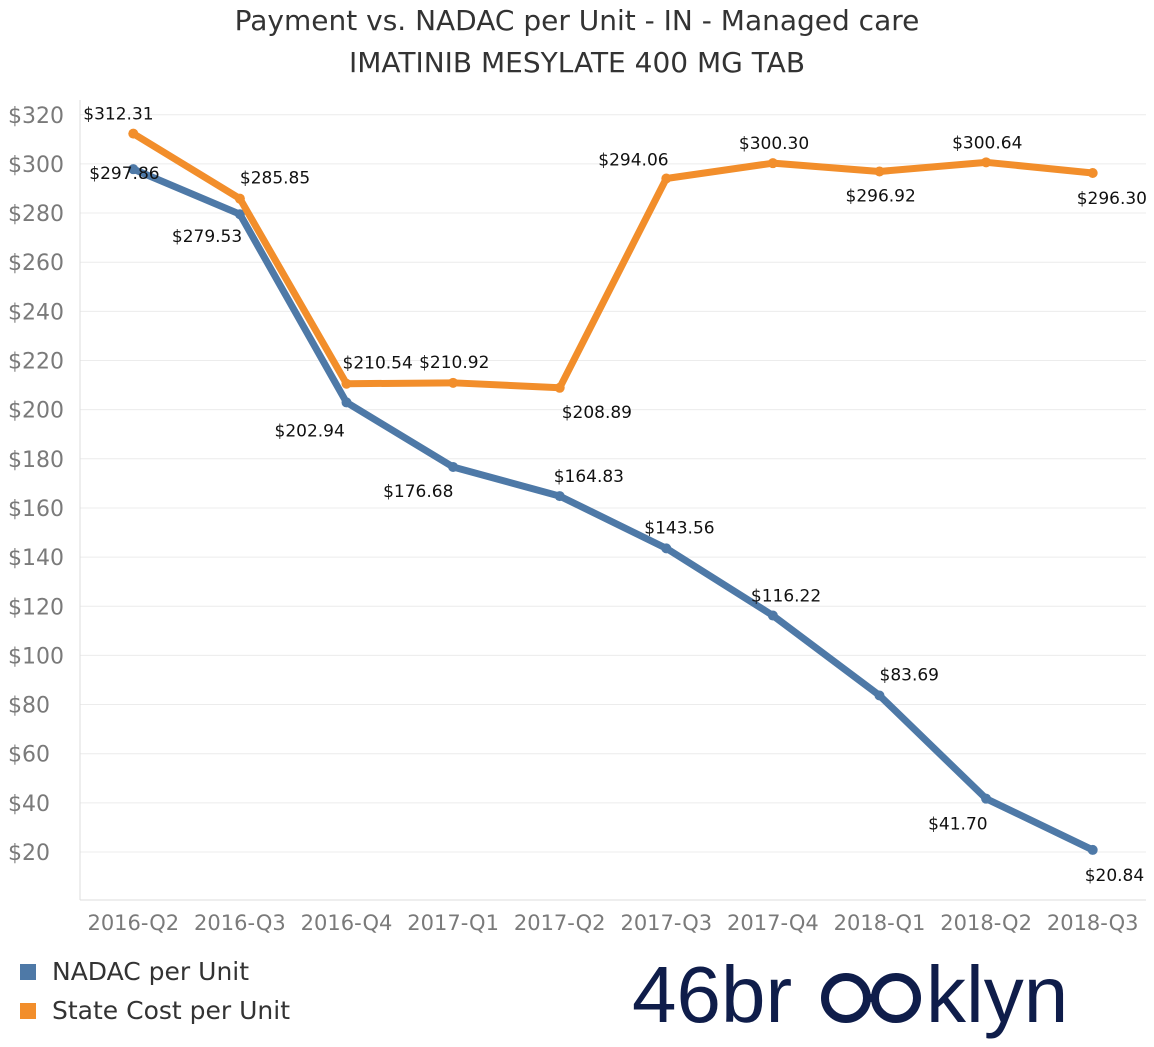  I want to click on y-tick-label: $300, so click(36, 165).